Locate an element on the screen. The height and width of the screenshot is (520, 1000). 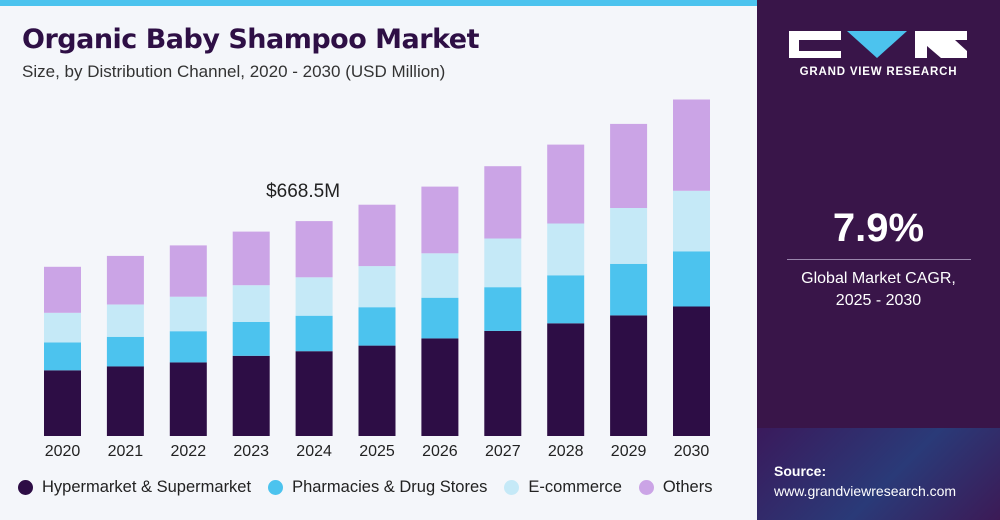
bar-2026-hypermarket-supermarket is located at coordinates (440, 387).